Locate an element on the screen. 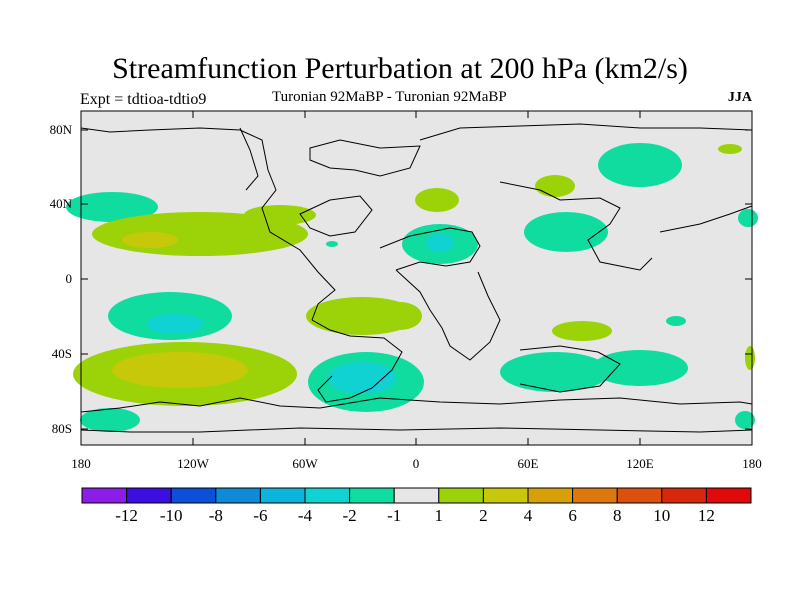 This screenshot has width=800, height=600. coast-india-australia is located at coordinates (570, 369).